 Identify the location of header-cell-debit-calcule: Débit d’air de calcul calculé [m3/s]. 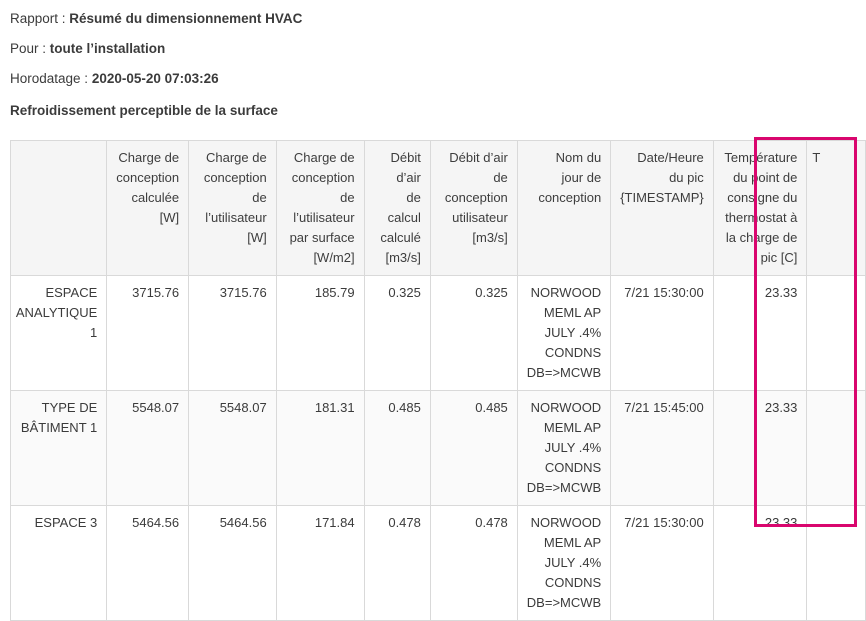
(397, 208).